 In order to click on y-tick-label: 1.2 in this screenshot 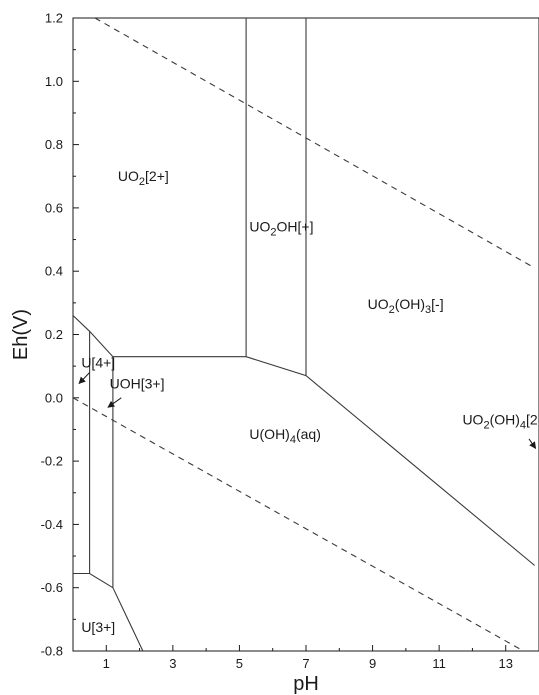, I will do `click(54, 18)`.